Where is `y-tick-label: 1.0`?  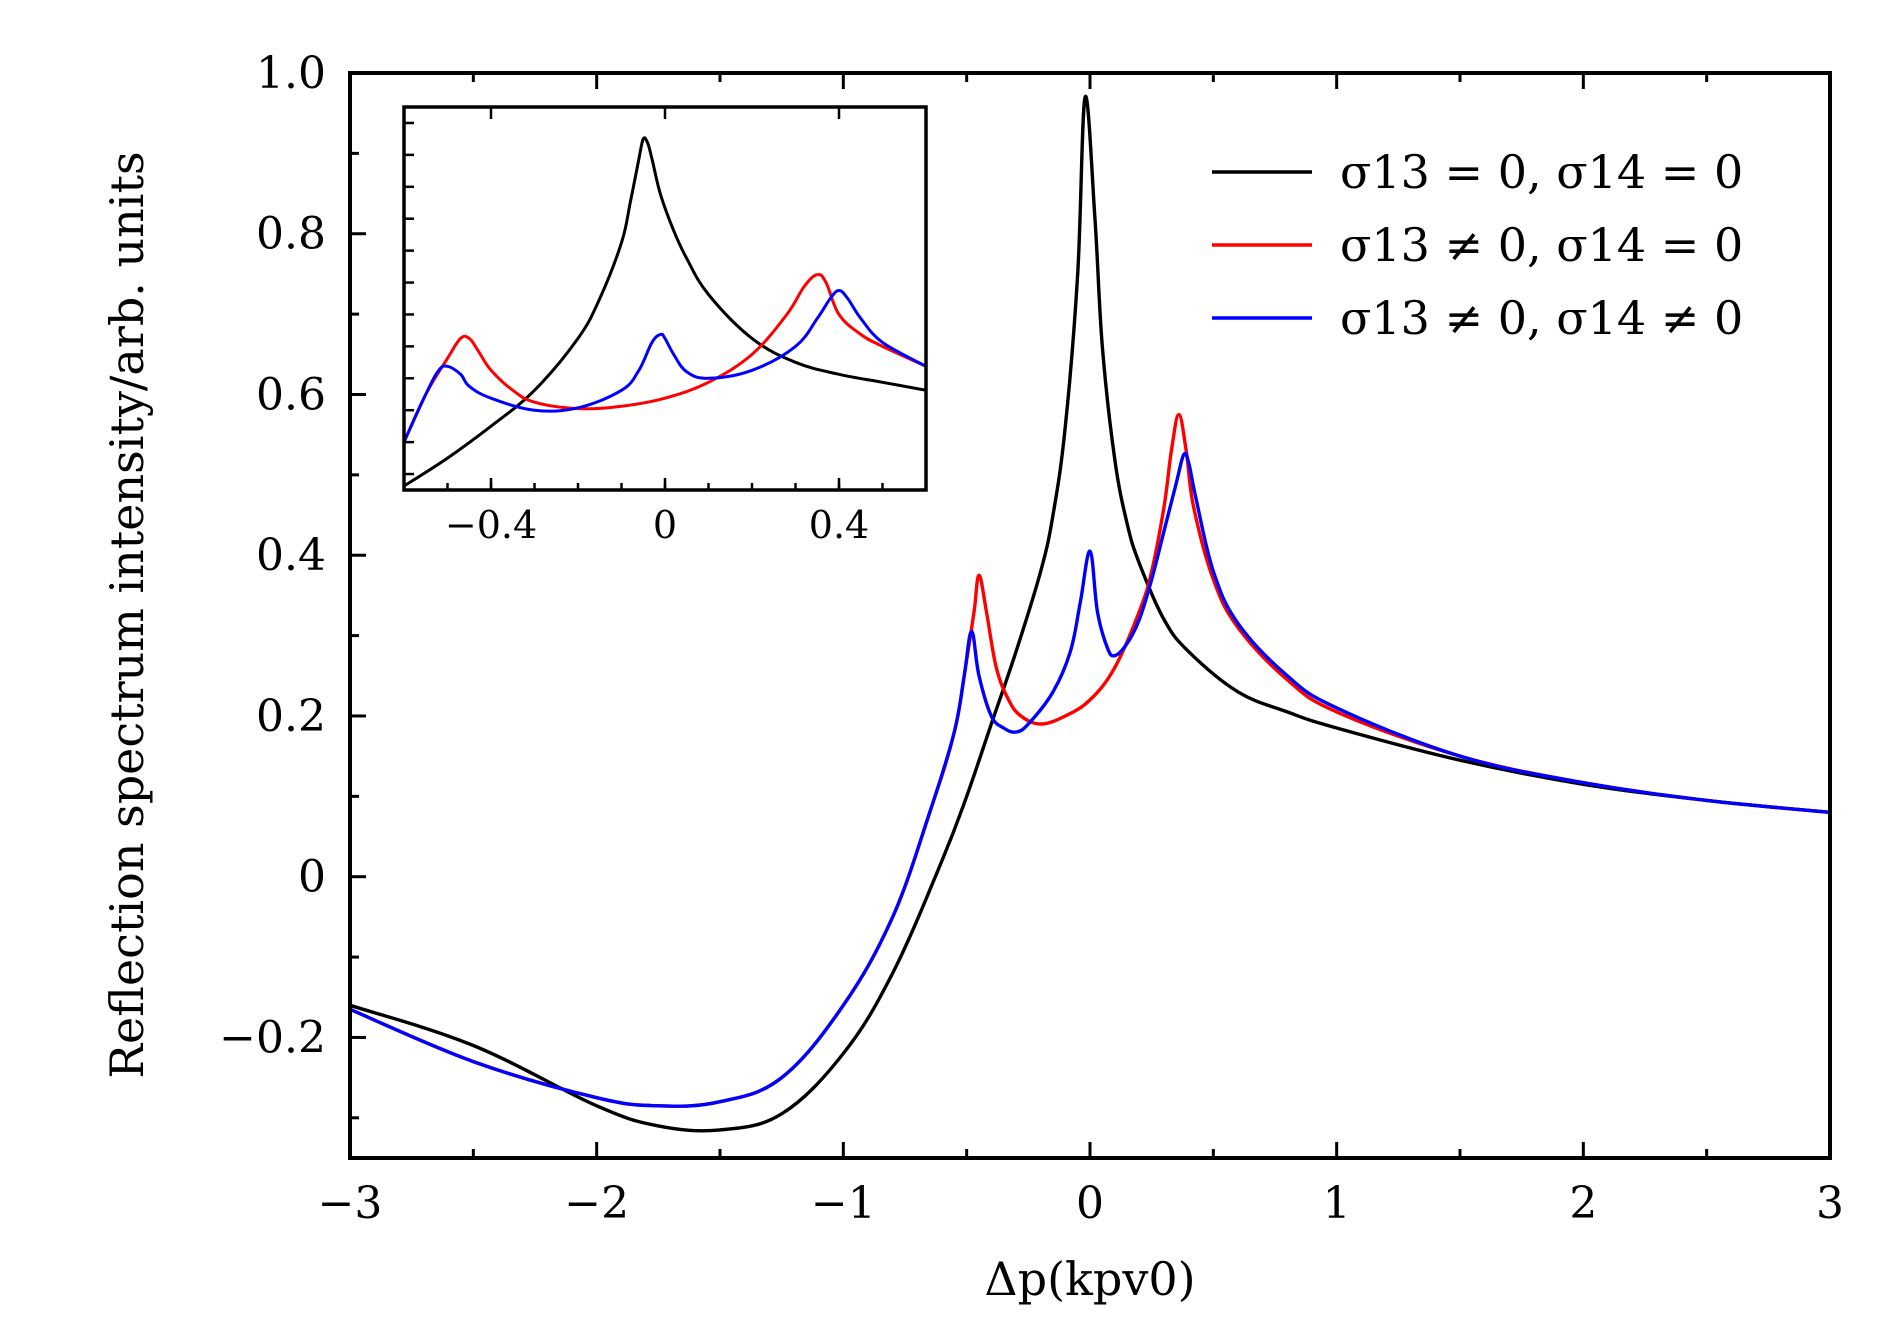 y-tick-label: 1.0 is located at coordinates (291, 73).